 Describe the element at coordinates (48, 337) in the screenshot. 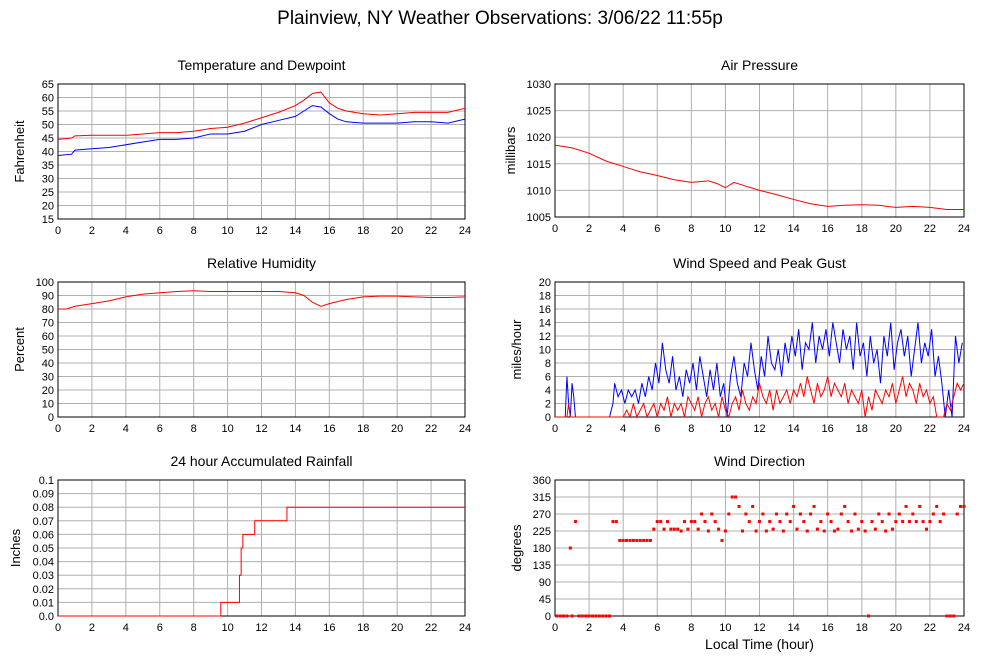

I see `y-tick-label: 60` at that location.